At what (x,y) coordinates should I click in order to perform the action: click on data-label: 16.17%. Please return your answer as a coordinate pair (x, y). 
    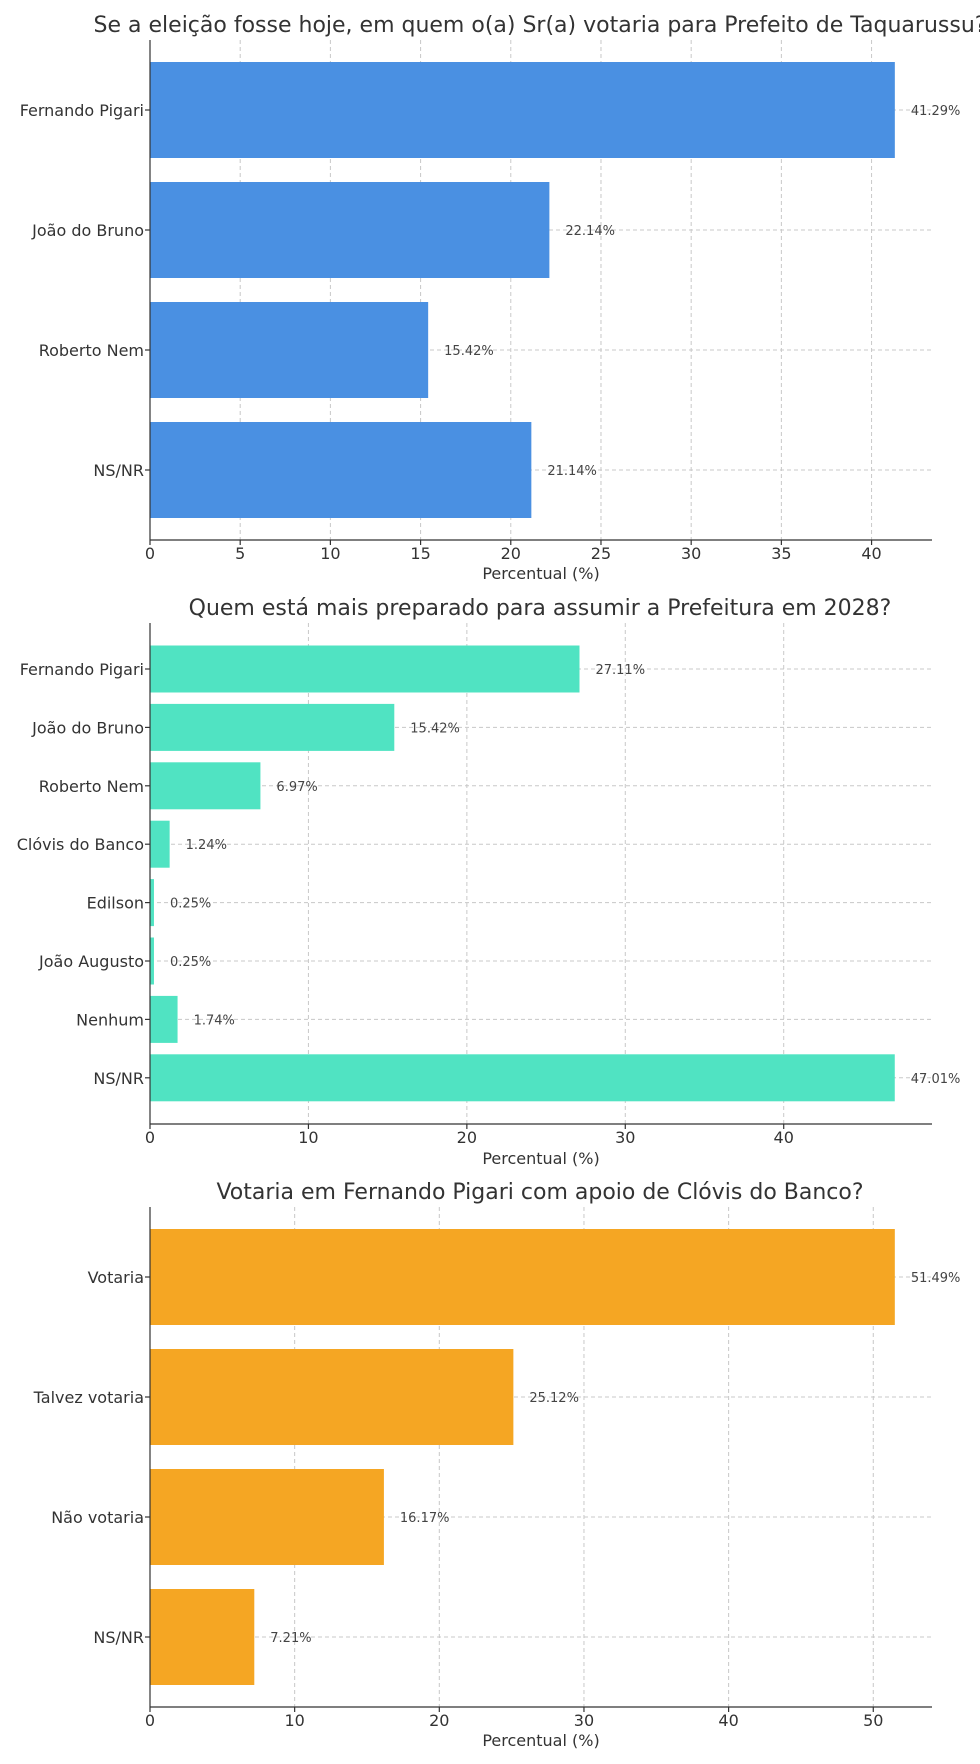
    Looking at the image, I should click on (425, 1518).